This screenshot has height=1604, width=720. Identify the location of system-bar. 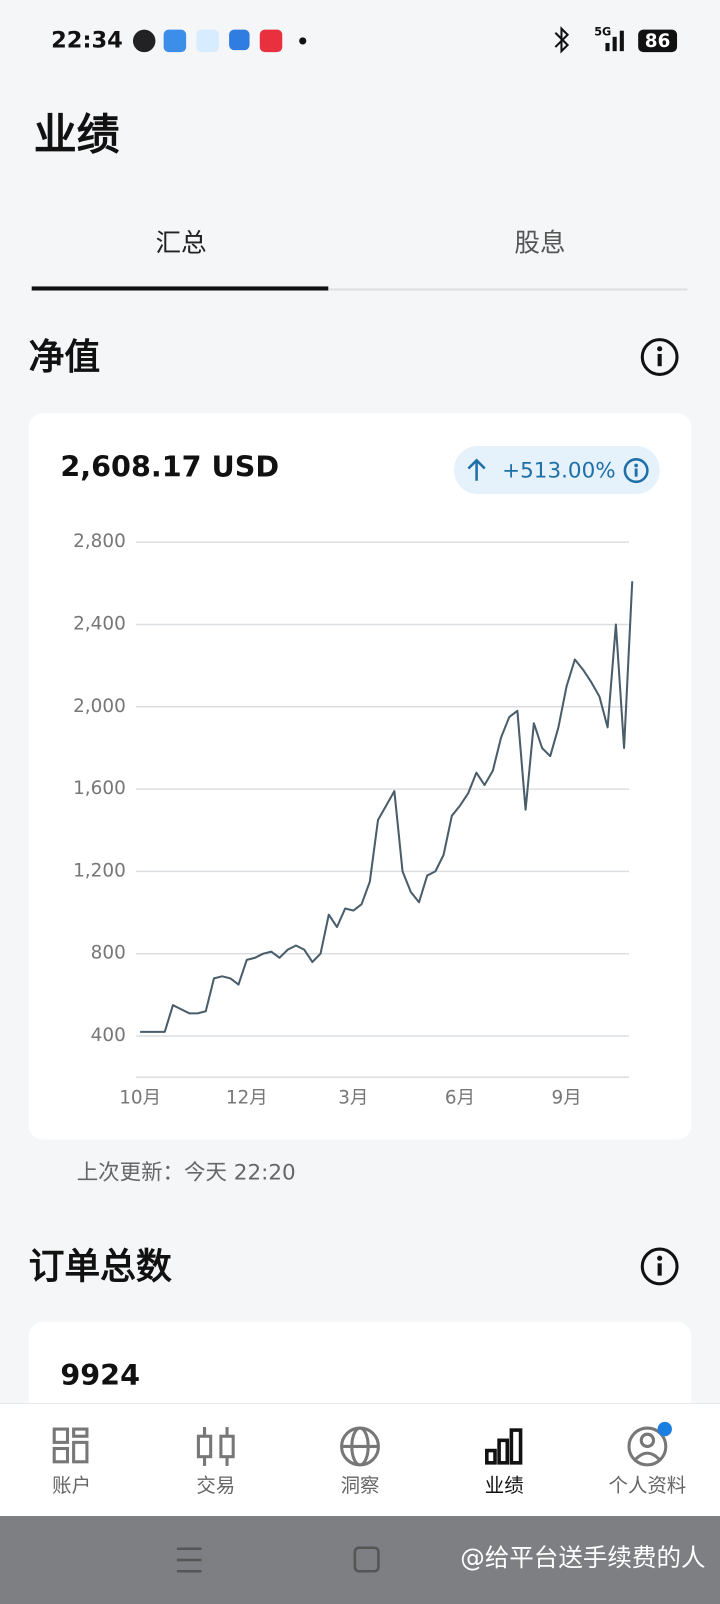
(360, 1560).